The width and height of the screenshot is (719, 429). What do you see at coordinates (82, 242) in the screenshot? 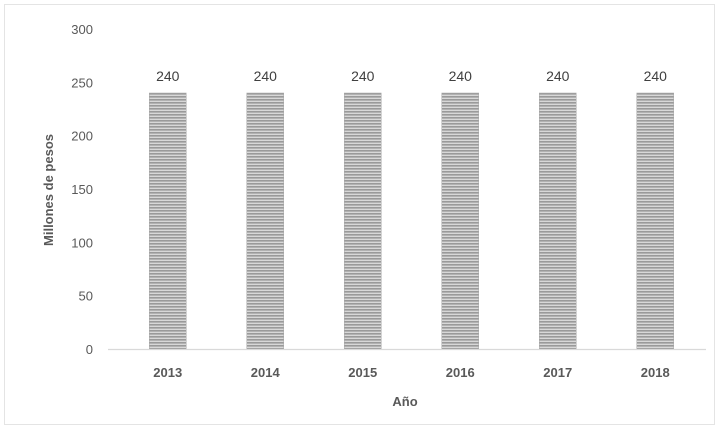
I see `y-tick-label: 100` at bounding box center [82, 242].